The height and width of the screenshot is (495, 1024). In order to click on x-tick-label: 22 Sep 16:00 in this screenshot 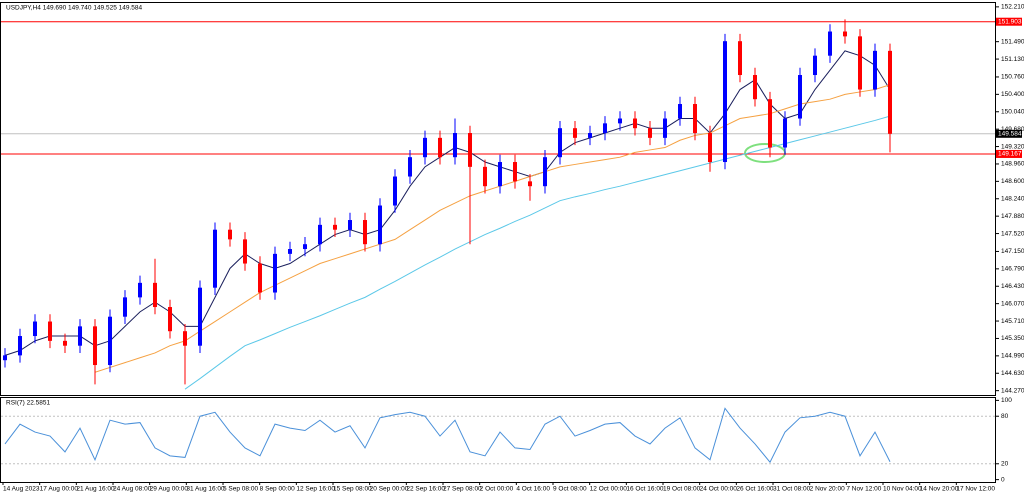, I will do `click(425, 489)`.